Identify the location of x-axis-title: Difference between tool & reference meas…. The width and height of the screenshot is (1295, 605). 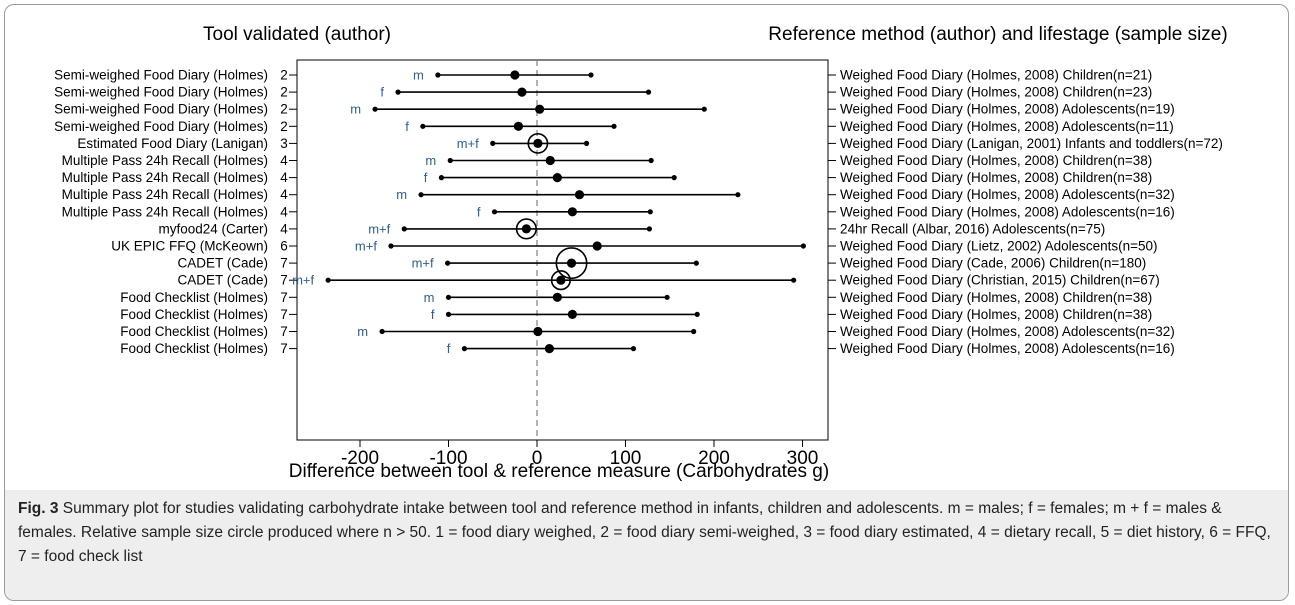
(559, 471).